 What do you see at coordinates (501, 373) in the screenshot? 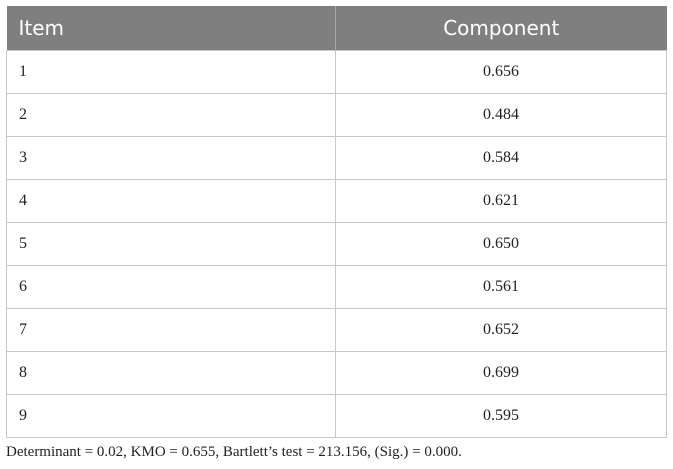
I see `value-cell: 0.699` at bounding box center [501, 373].